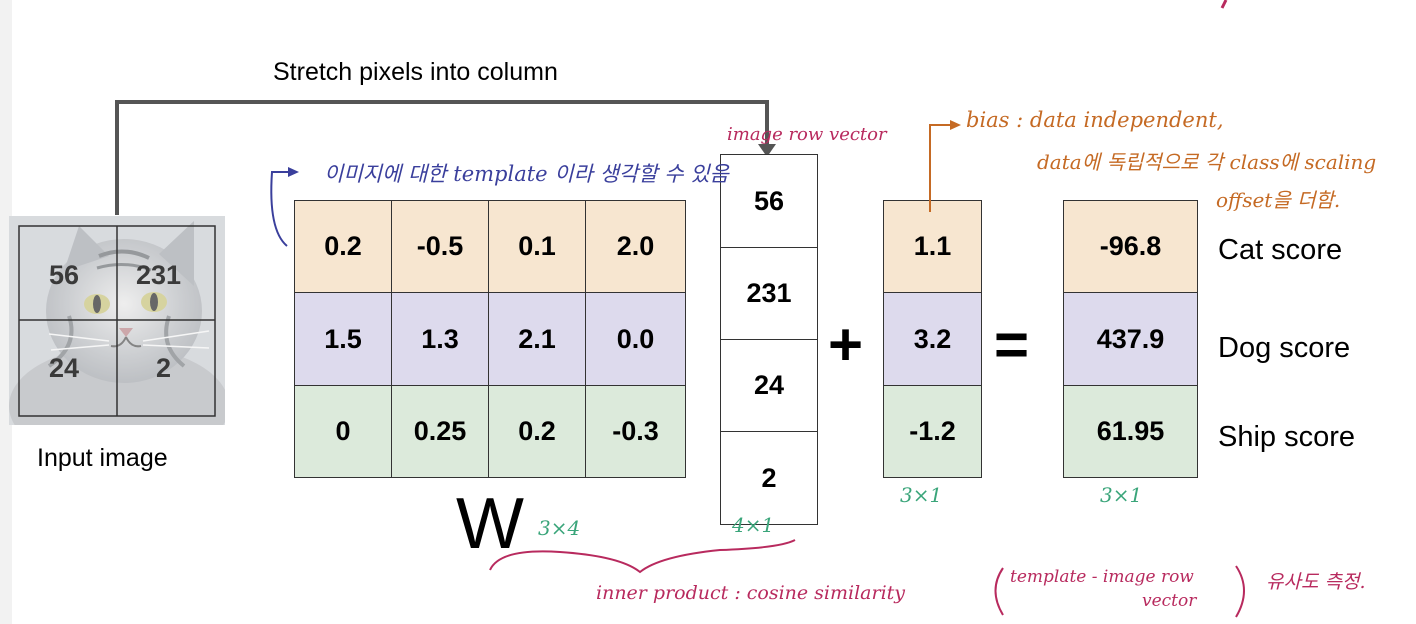  What do you see at coordinates (1287, 437) in the screenshot?
I see `score-label-ship: Ship score` at bounding box center [1287, 437].